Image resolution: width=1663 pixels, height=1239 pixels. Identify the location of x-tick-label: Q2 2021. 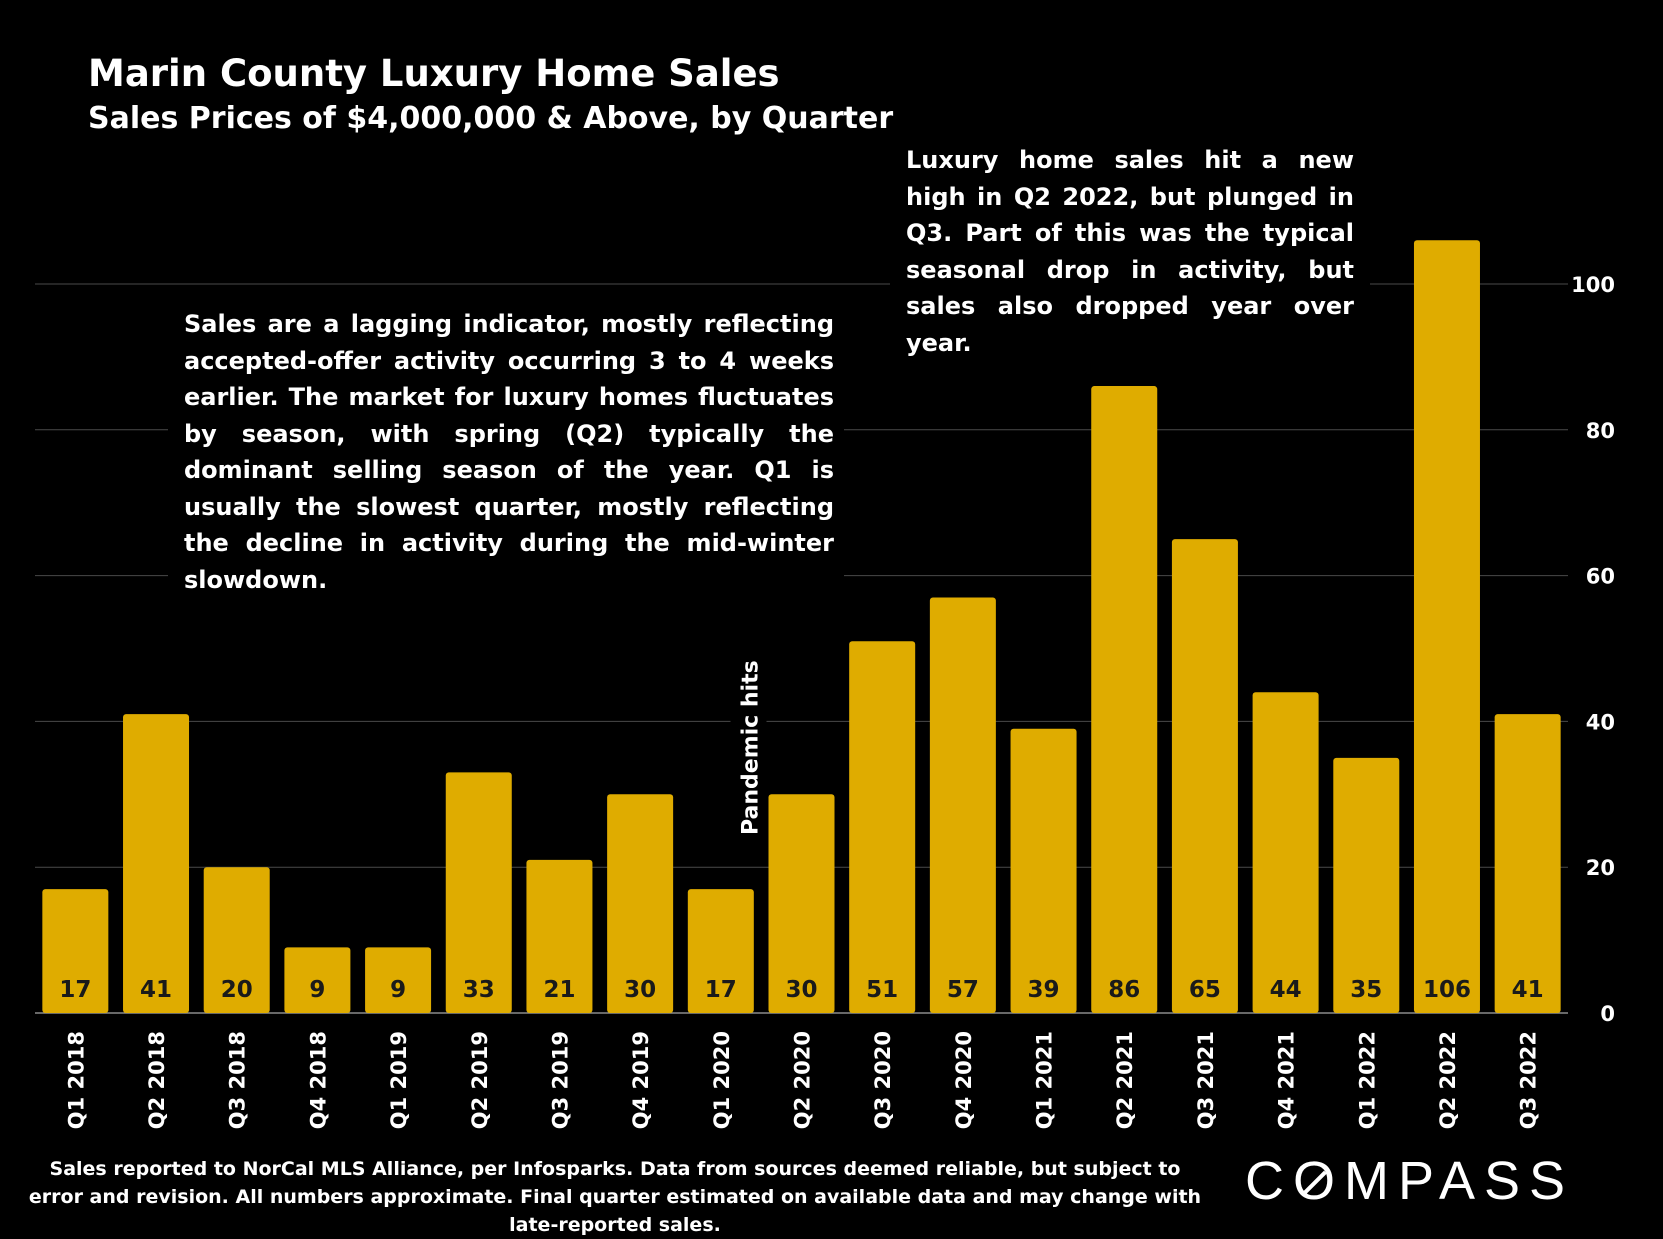
(1125, 1080).